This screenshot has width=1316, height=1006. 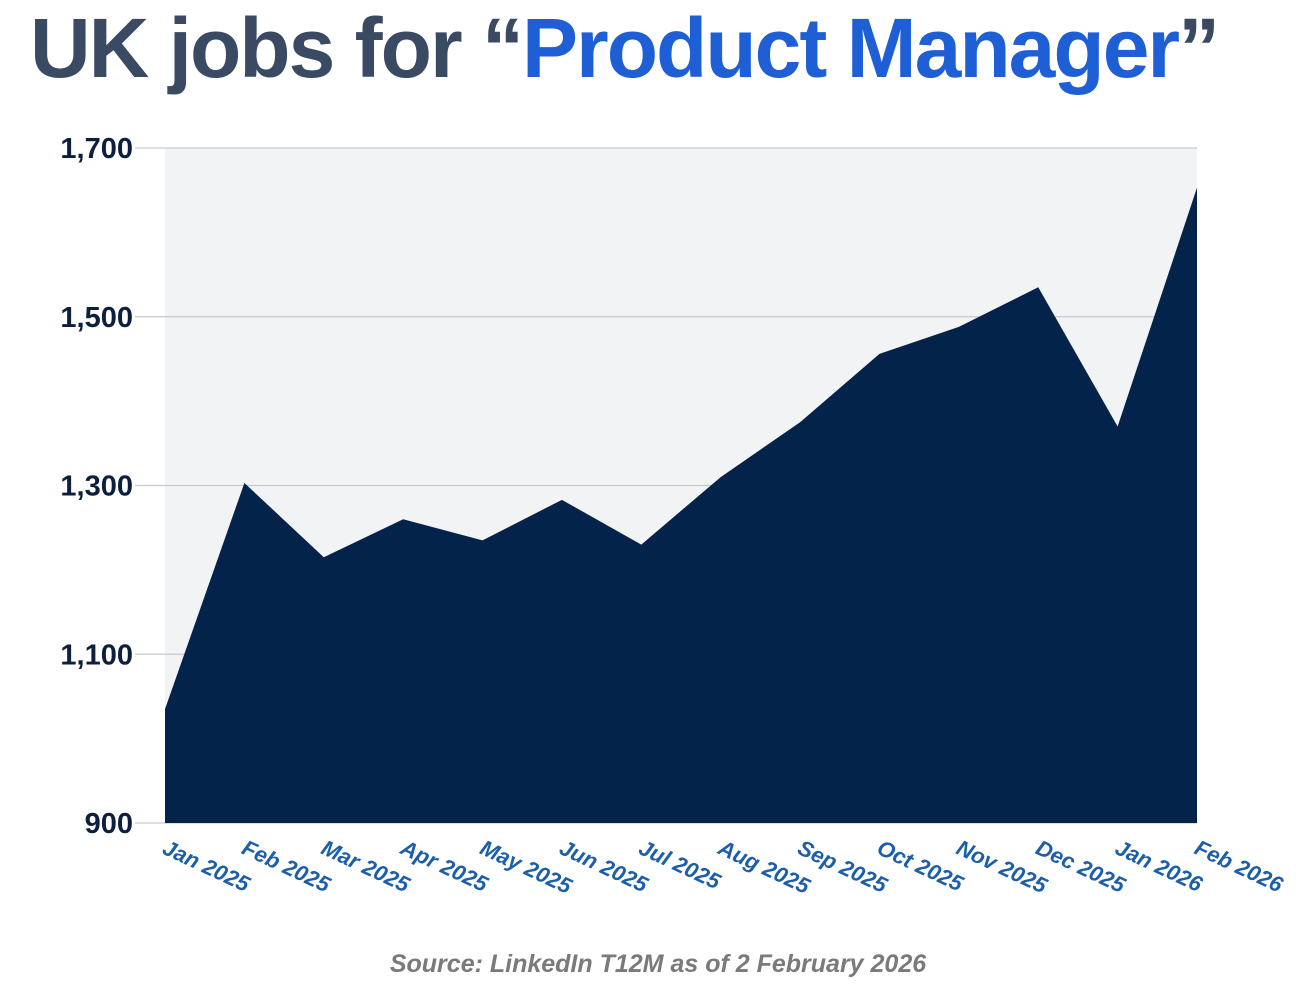 What do you see at coordinates (444, 865) in the screenshot?
I see `x-tick-label: Apr 2025` at bounding box center [444, 865].